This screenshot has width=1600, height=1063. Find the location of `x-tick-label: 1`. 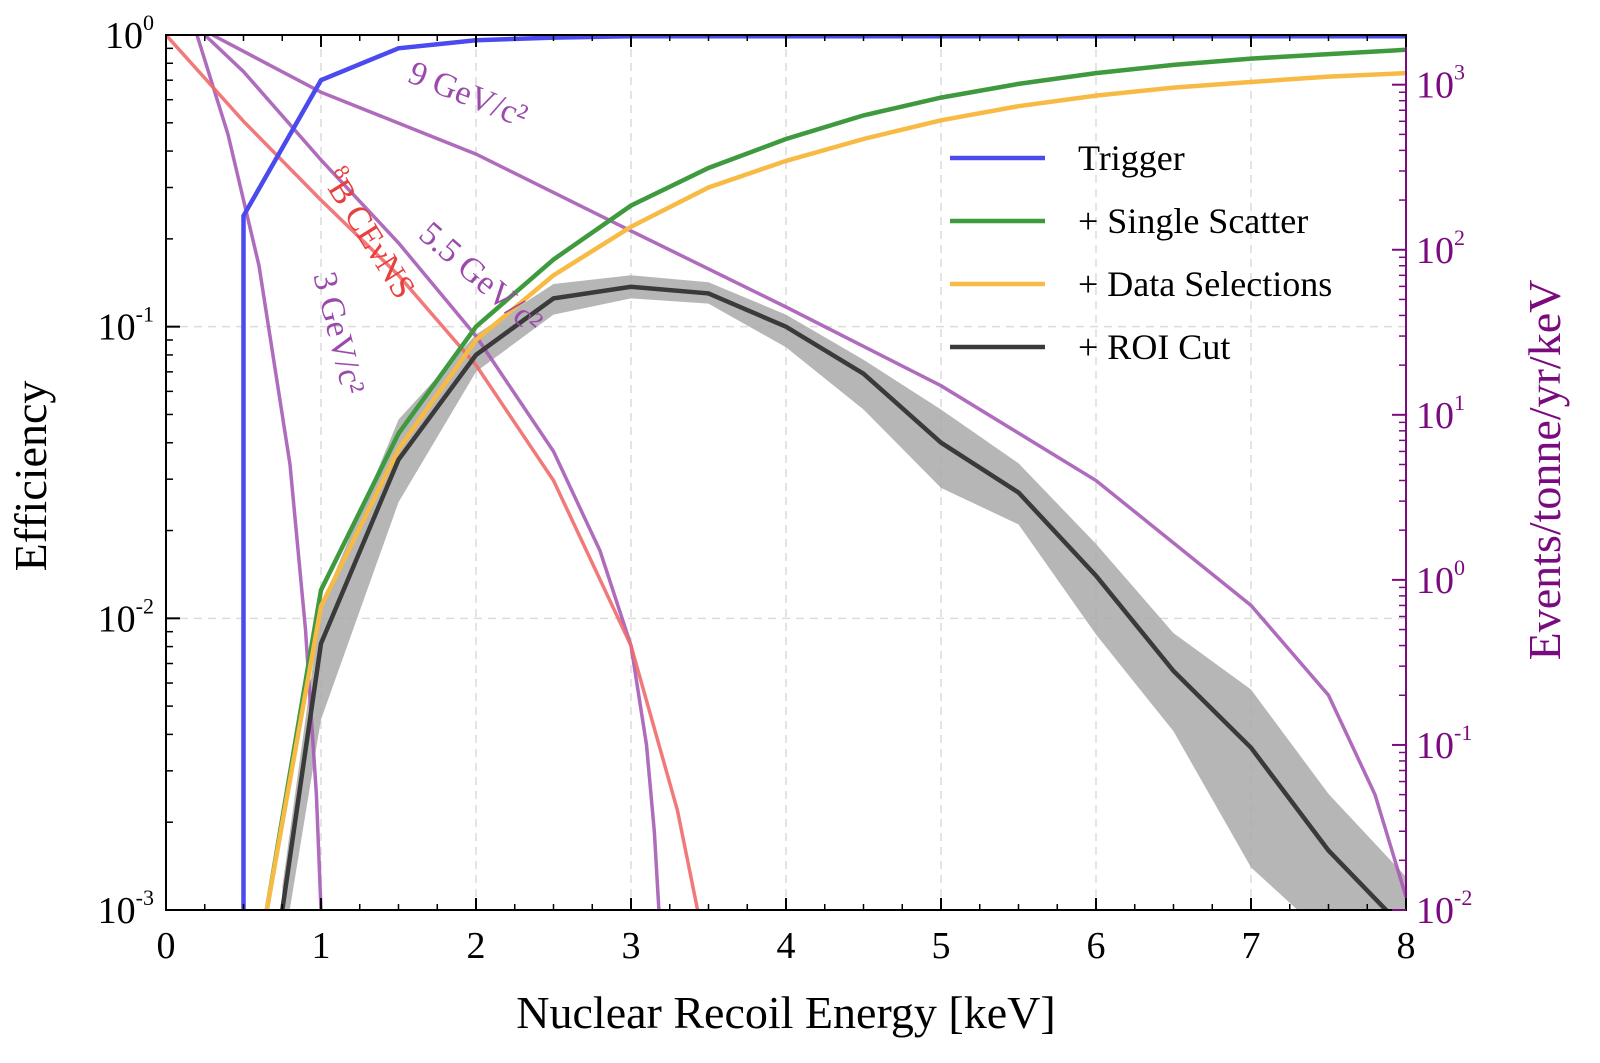

x-tick-label: 1 is located at coordinates (321, 946).